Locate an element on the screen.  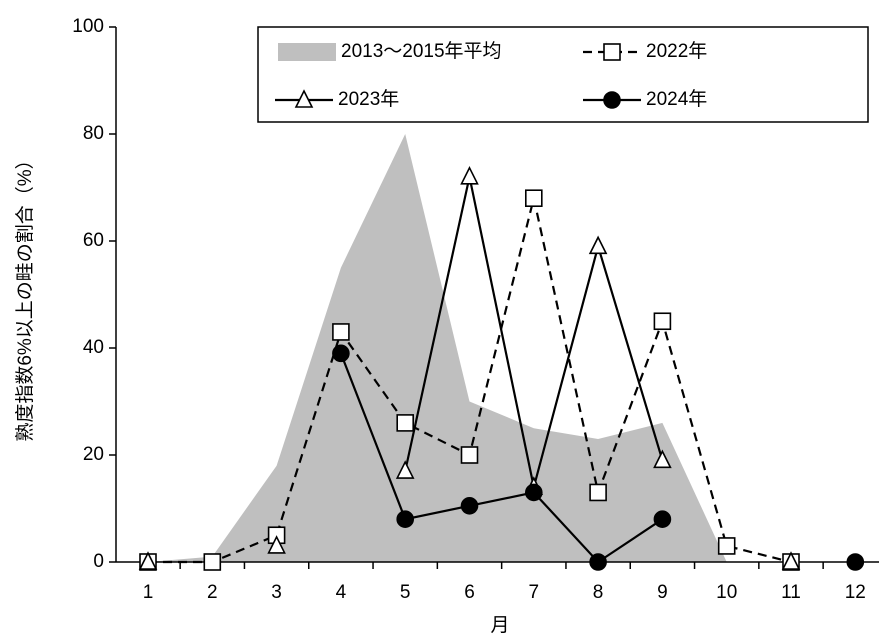
y-tick-label: 60 is located at coordinates (93, 240).